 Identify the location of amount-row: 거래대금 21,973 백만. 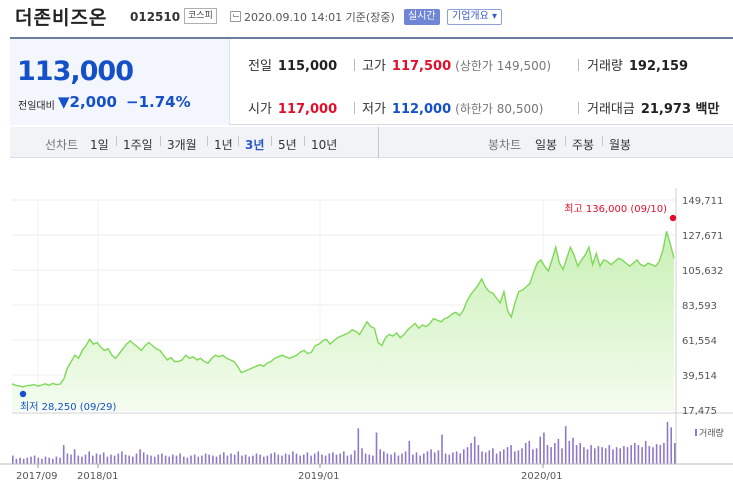
(653, 108).